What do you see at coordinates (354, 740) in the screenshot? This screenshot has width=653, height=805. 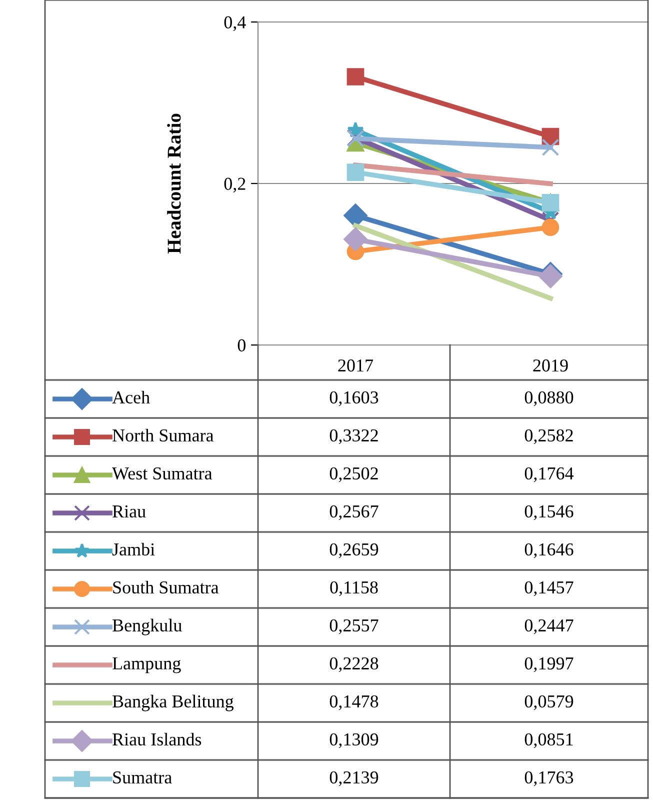 I see `data-label: 0,1309` at bounding box center [354, 740].